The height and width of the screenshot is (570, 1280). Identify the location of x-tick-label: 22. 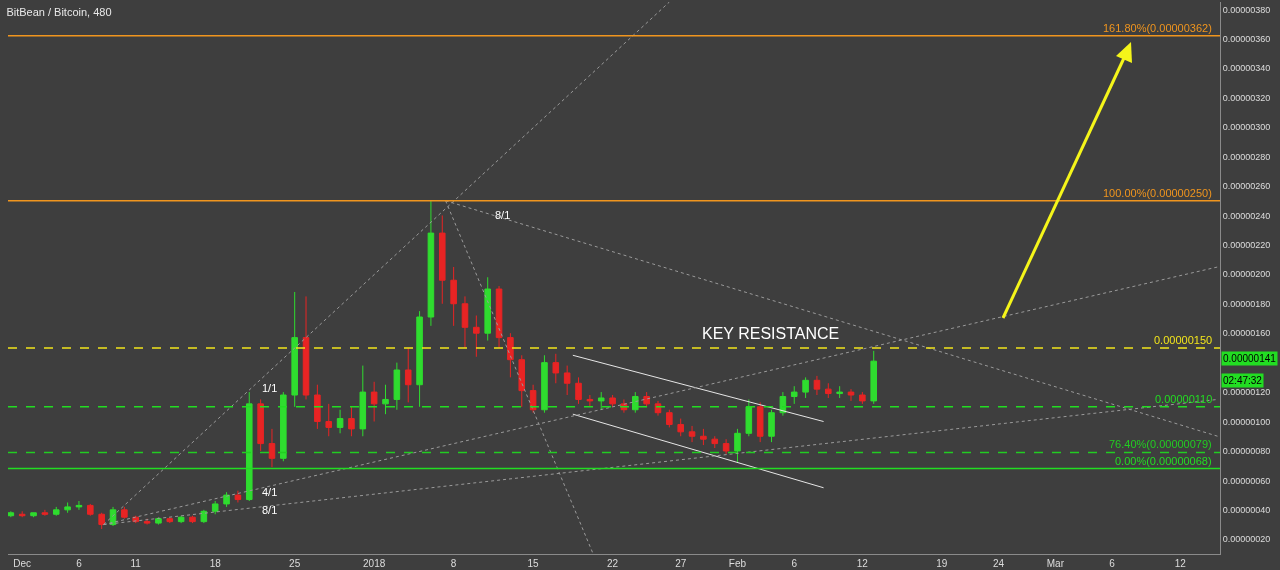
(613, 563).